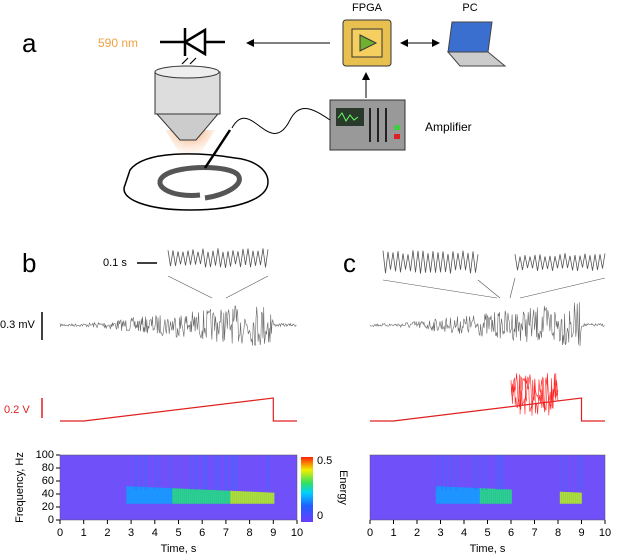 Image resolution: width=617 pixels, height=558 pixels. Describe the element at coordinates (367, 8) in the screenshot. I see `fpga-label: FPGA` at that location.